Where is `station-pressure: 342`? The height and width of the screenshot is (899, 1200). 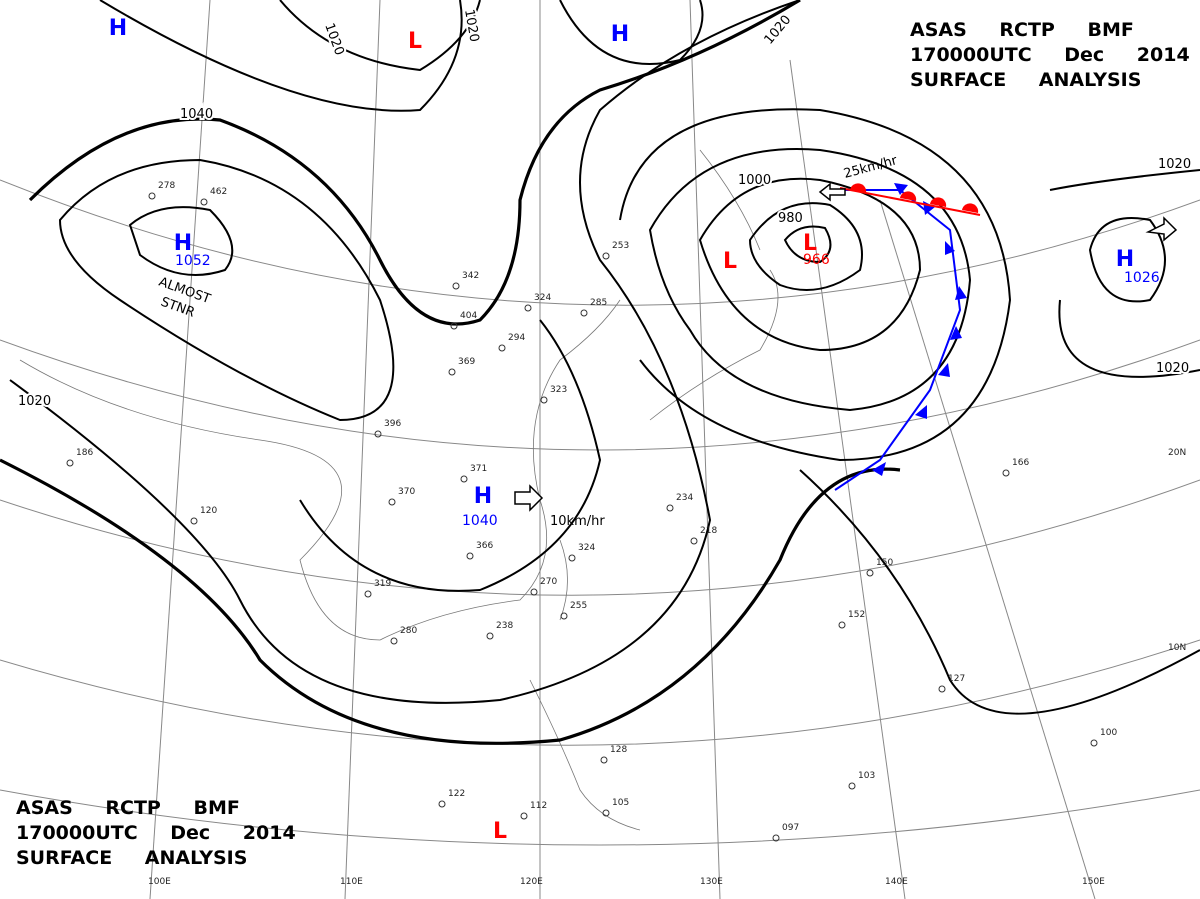 station-pressure: 342 is located at coordinates (470, 276).